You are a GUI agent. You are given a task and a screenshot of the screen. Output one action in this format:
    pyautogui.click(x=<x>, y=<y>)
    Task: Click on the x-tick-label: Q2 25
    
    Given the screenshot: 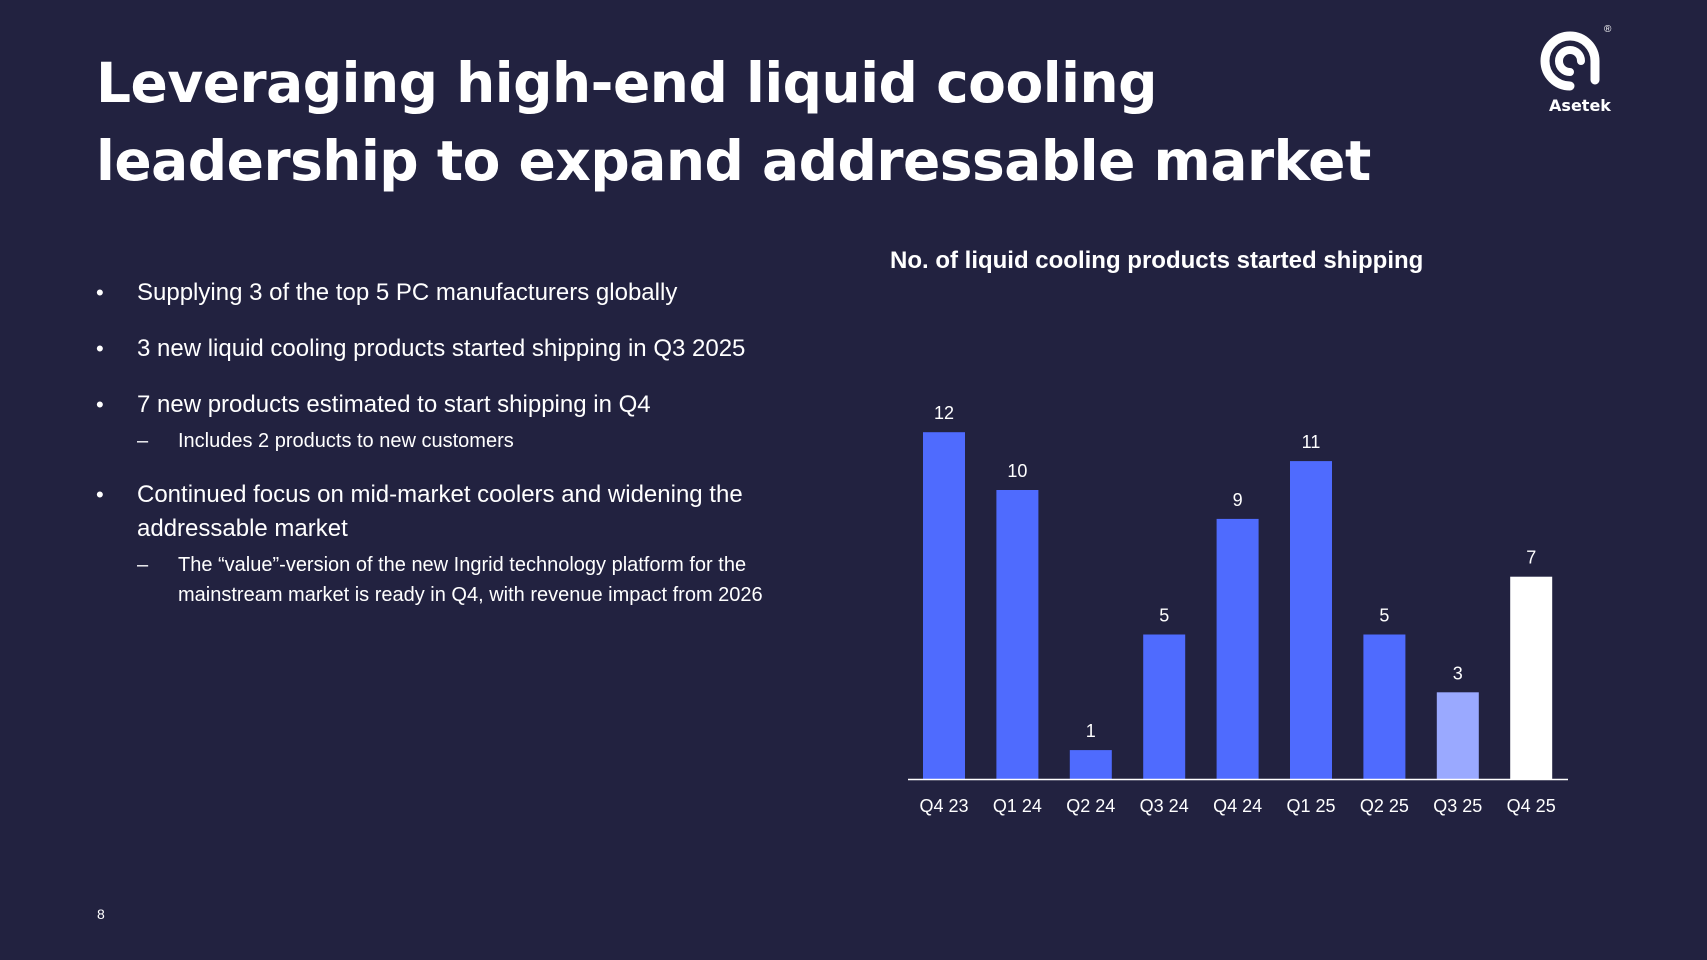 What is the action you would take?
    pyautogui.click(x=1384, y=806)
    